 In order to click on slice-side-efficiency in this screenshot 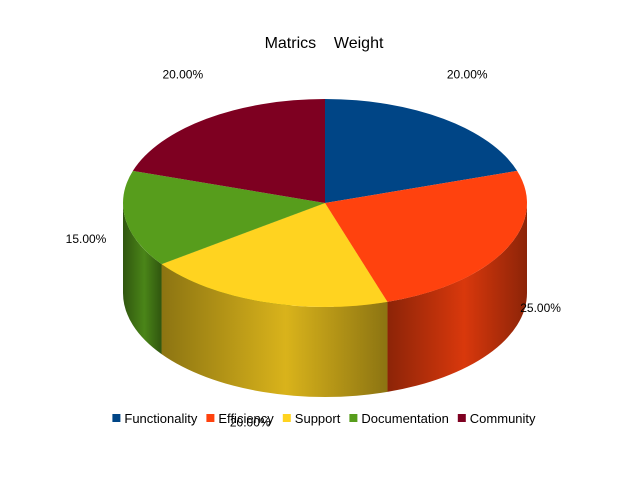, I will do `click(457, 297)`.